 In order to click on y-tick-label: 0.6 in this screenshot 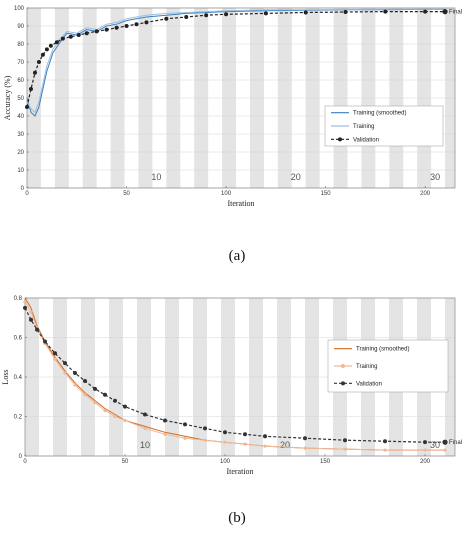, I will do `click(18, 339)`.